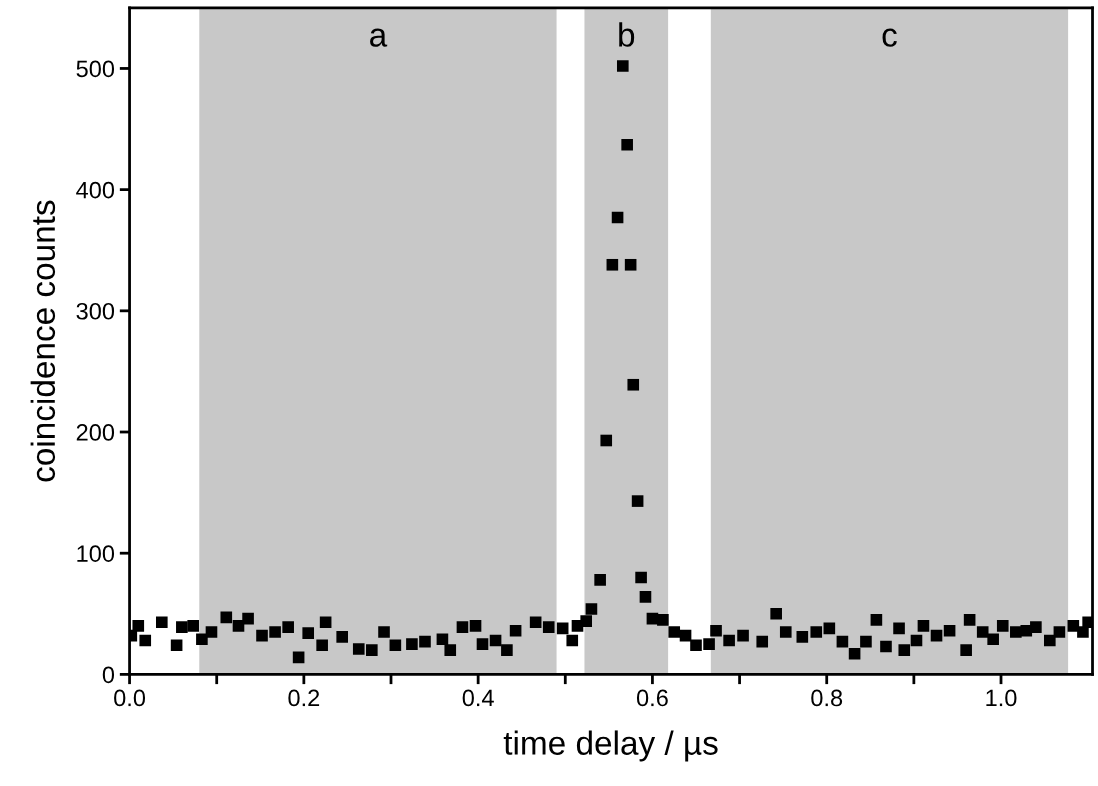 The height and width of the screenshot is (786, 1098). I want to click on band-label: a, so click(379, 37).